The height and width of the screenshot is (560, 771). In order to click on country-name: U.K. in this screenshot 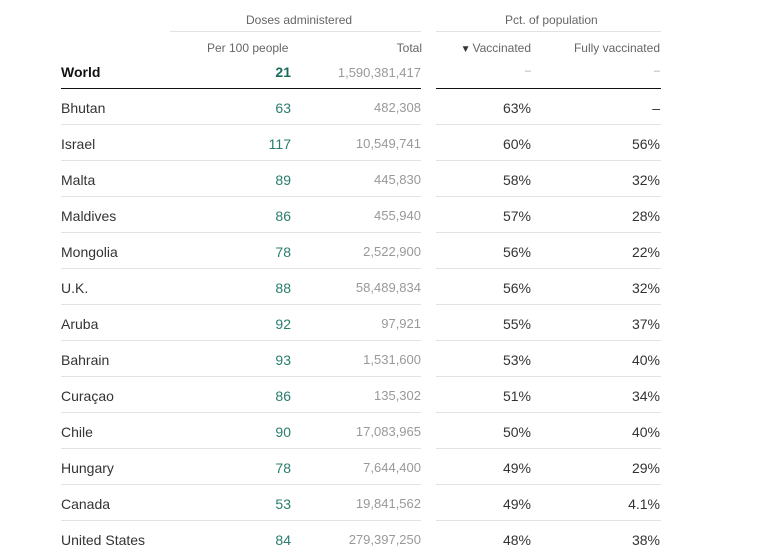, I will do `click(75, 288)`.